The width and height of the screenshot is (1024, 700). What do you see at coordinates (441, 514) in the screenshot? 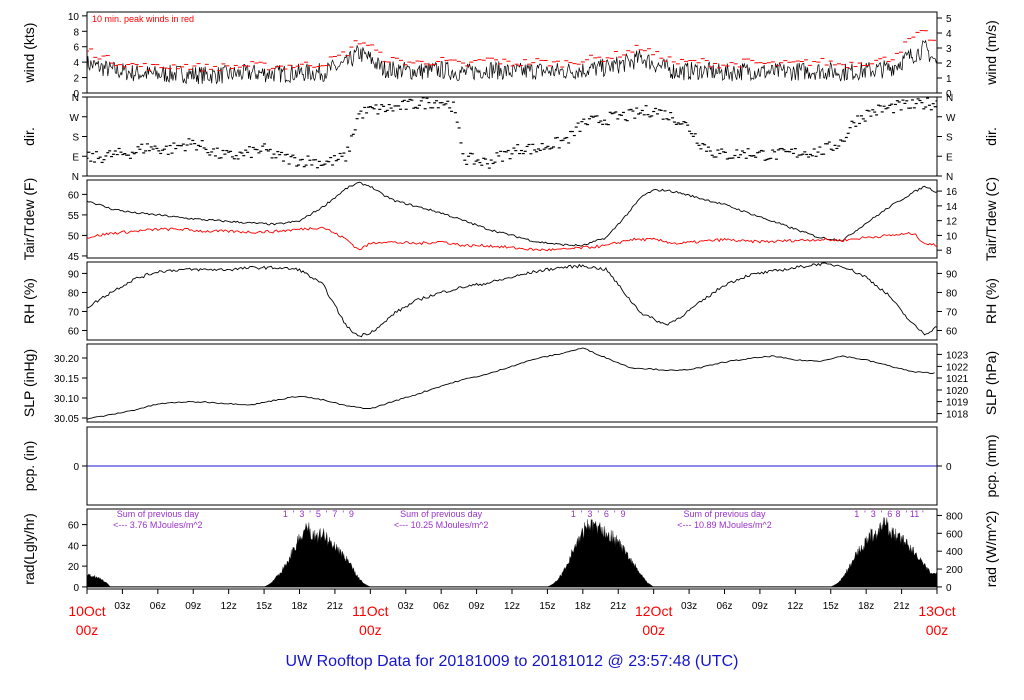
I see `radiation-sum-label: Sum of previous day` at bounding box center [441, 514].